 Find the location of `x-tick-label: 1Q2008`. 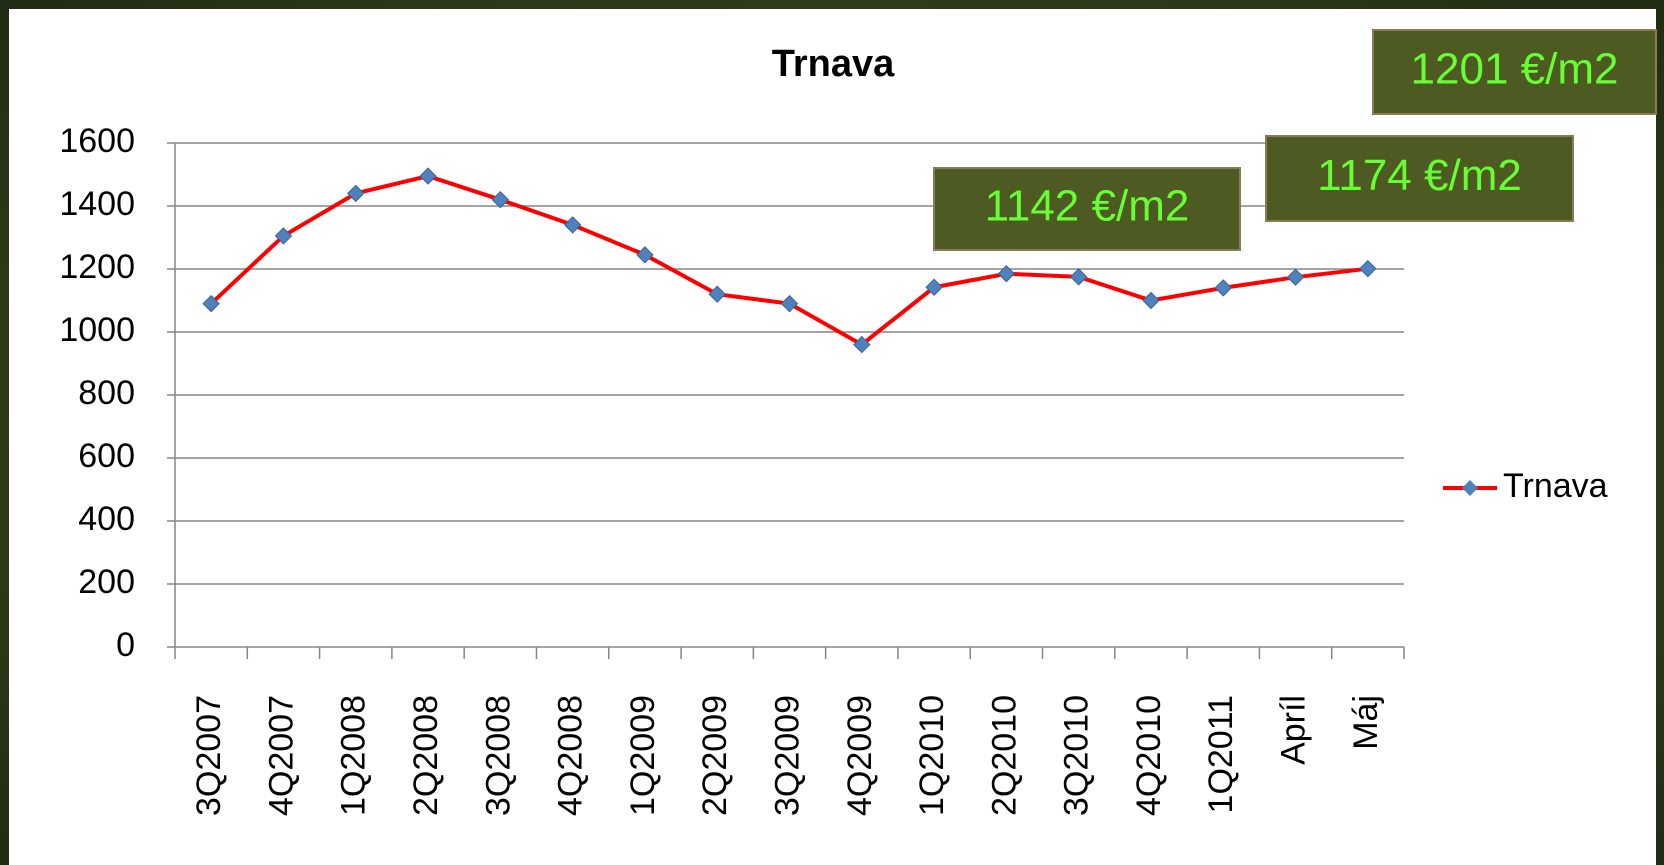

x-tick-label: 1Q2008 is located at coordinates (354, 755).